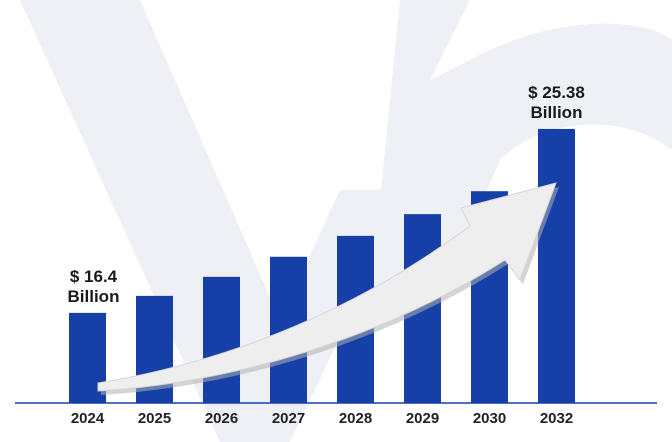 This screenshot has height=442, width=672. I want to click on x-tick-2027: 2027, so click(288, 418).